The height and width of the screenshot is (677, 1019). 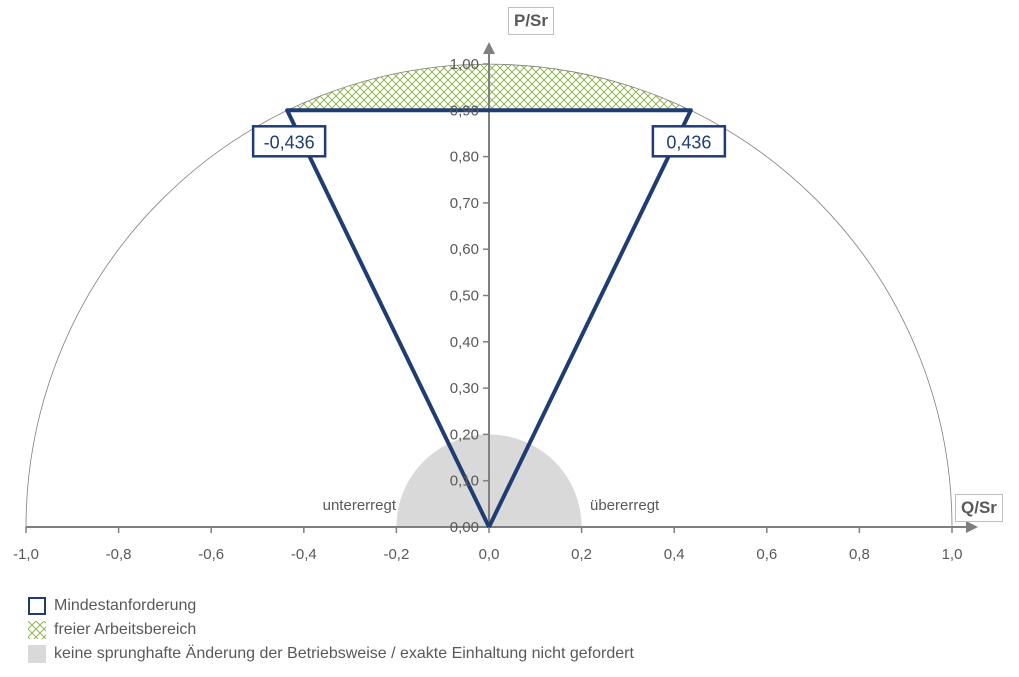 I want to click on x-axis-arrow, so click(x=972, y=527).